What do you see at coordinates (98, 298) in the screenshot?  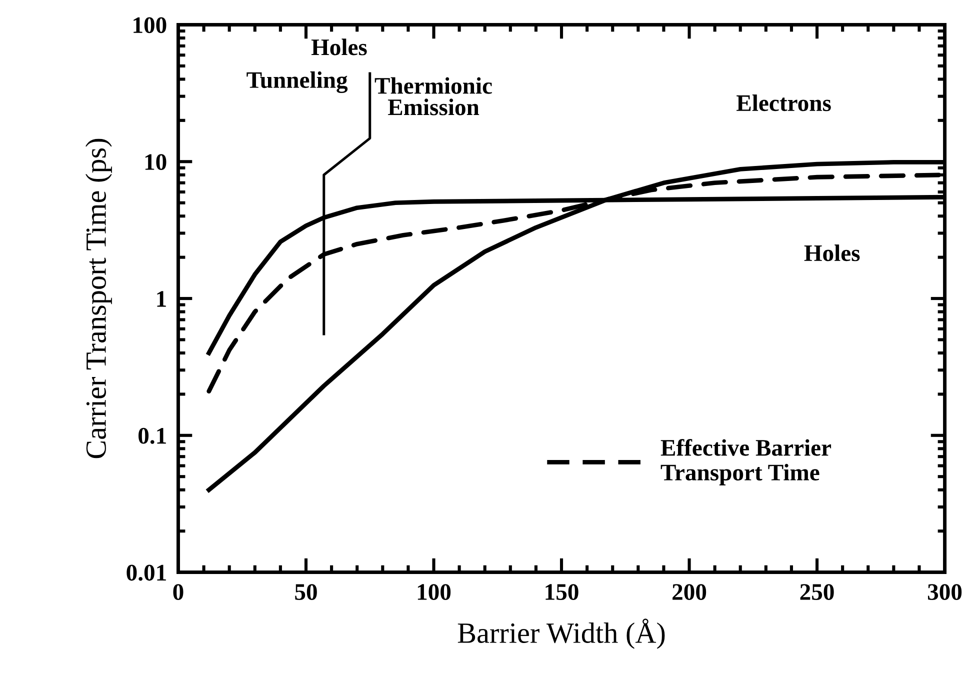 I see `y-axis-title: Carrier Transport Time (ps)` at bounding box center [98, 298].